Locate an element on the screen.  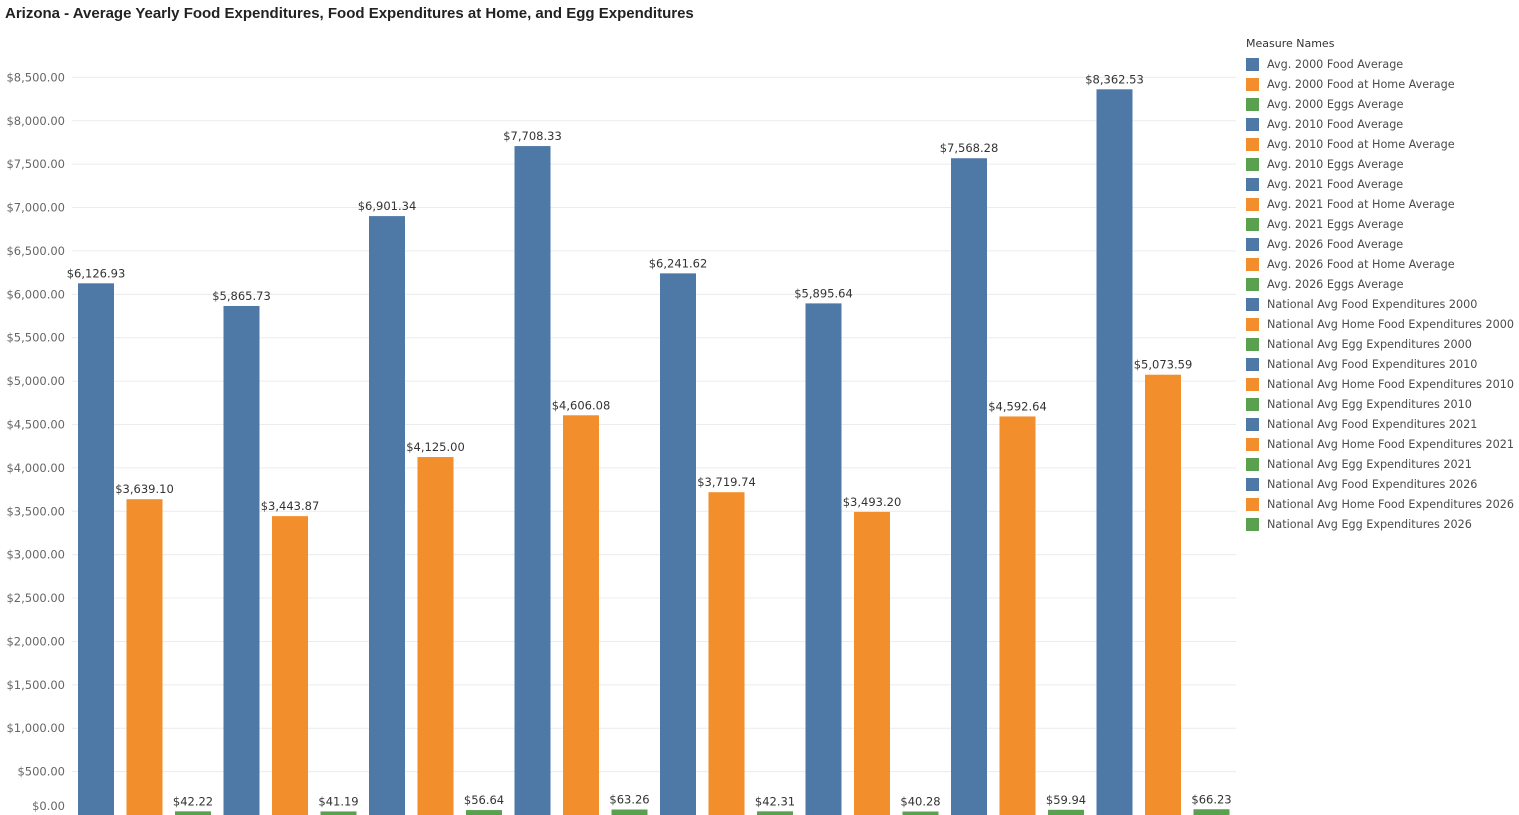
y-tick-label: $2,000.00 is located at coordinates (35, 641).